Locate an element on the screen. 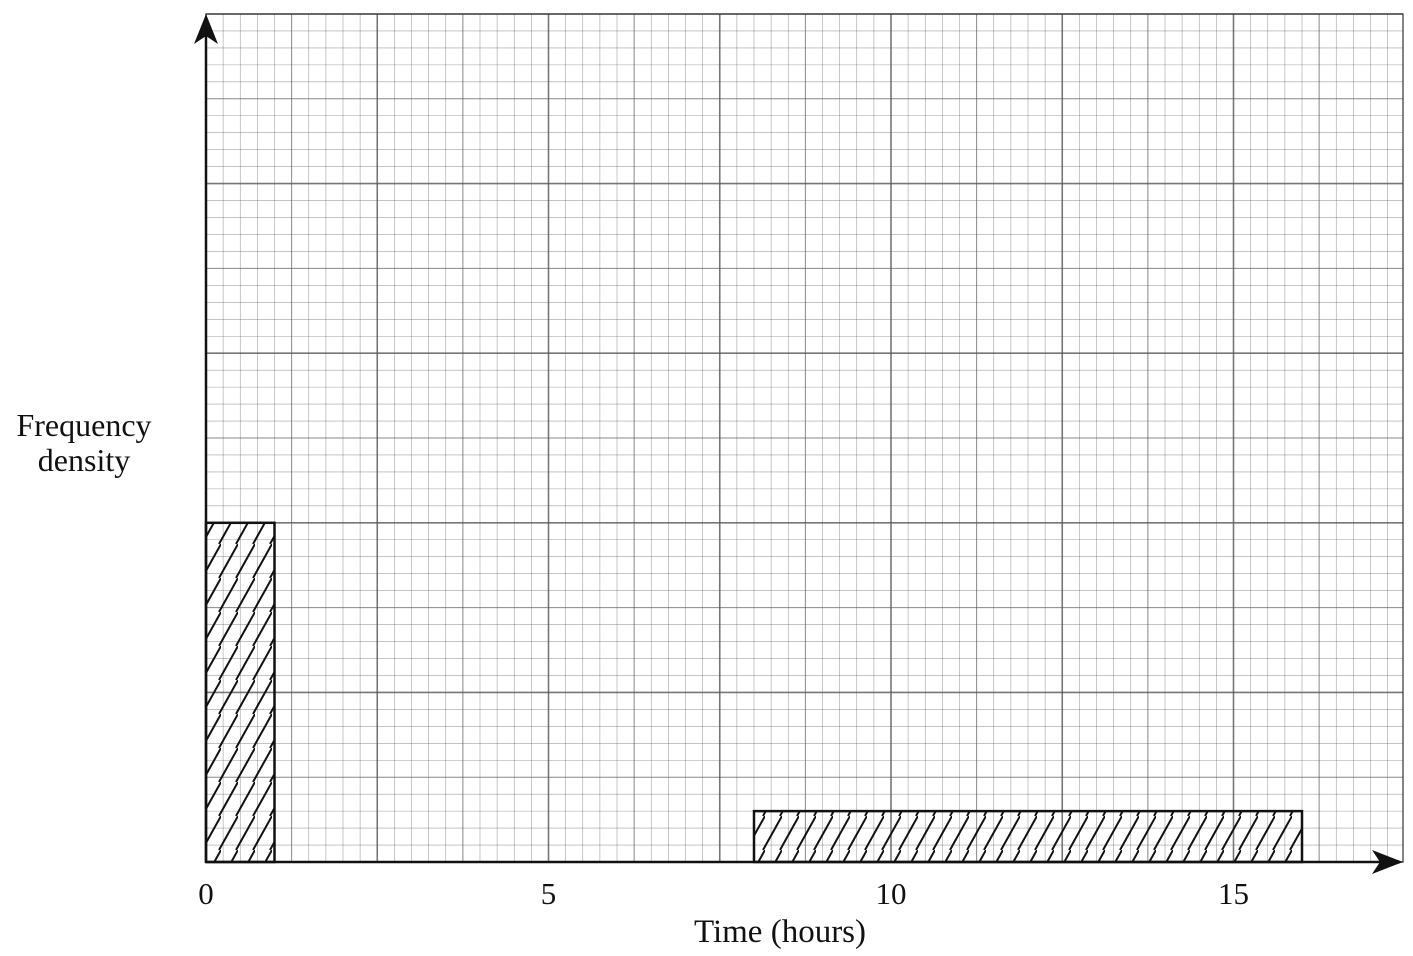 The height and width of the screenshot is (956, 1413). x-tick-label-10: 10 is located at coordinates (891, 893).